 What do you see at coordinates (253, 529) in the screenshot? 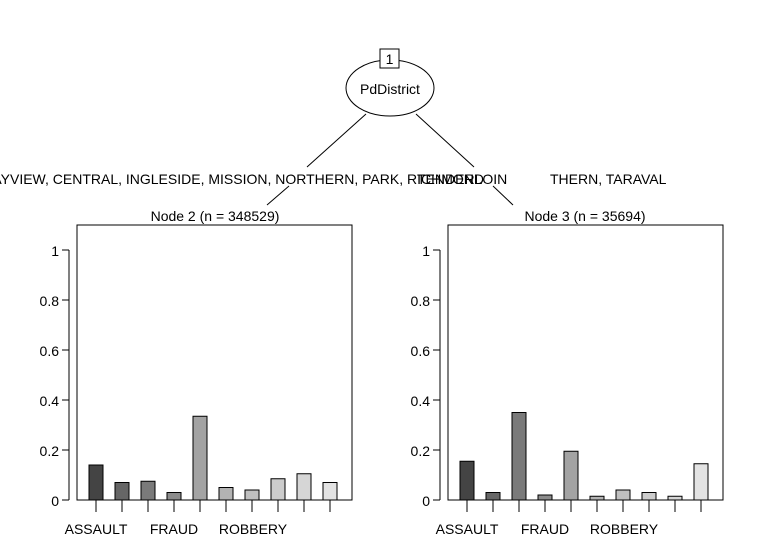
I see `node-2-xtick-label-robbery: ROBBERY` at bounding box center [253, 529].